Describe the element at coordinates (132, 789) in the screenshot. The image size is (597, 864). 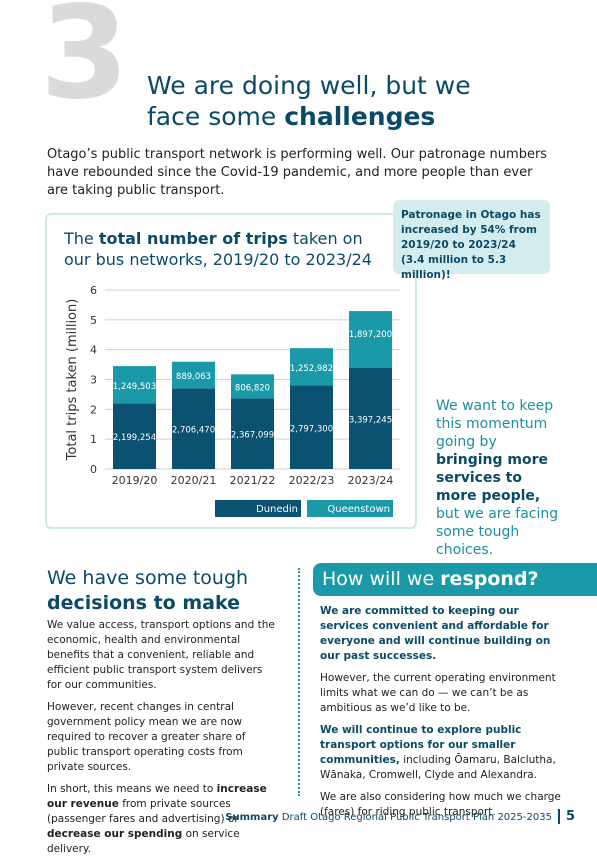
I see `text: In short, this means we need to` at that location.